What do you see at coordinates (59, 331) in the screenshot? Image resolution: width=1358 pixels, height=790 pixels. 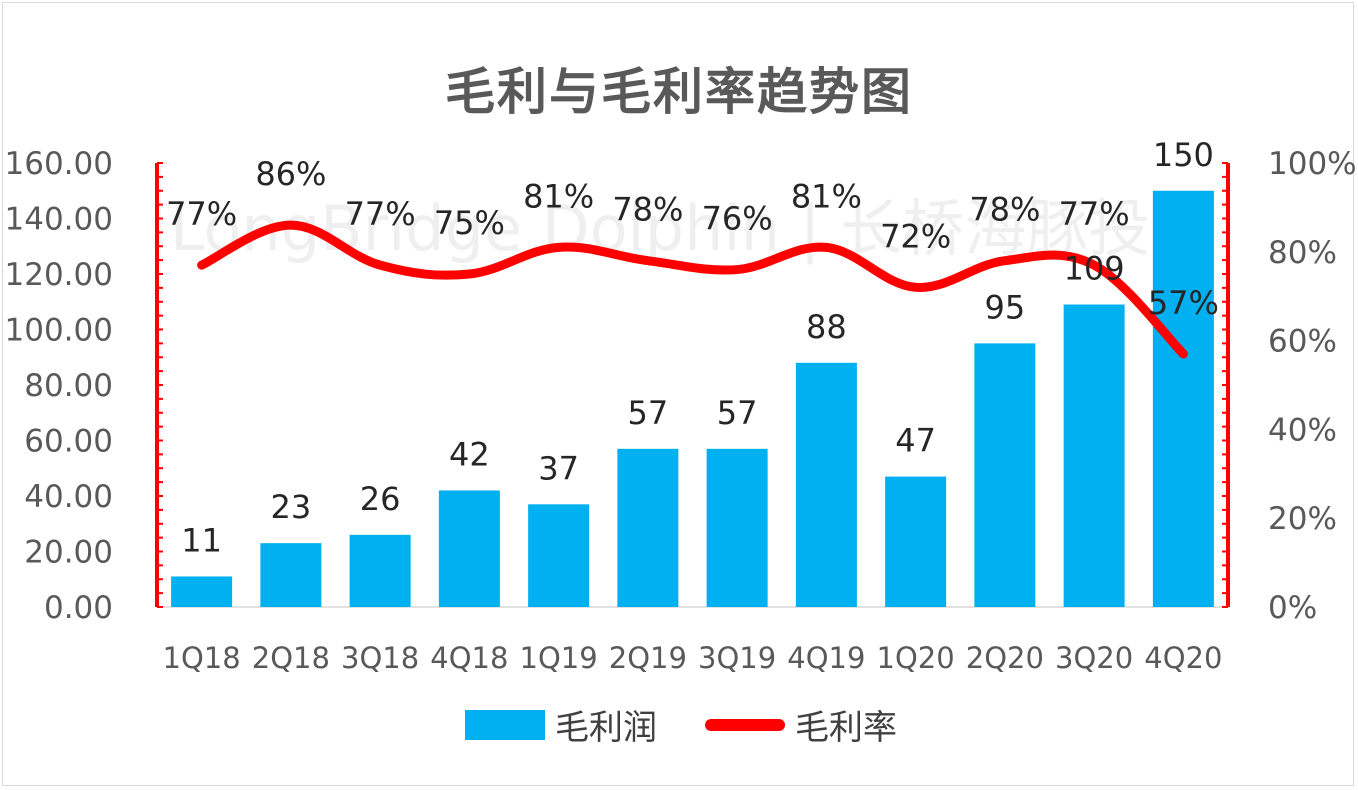 I see `y-left-tick-label: 100.00` at bounding box center [59, 331].